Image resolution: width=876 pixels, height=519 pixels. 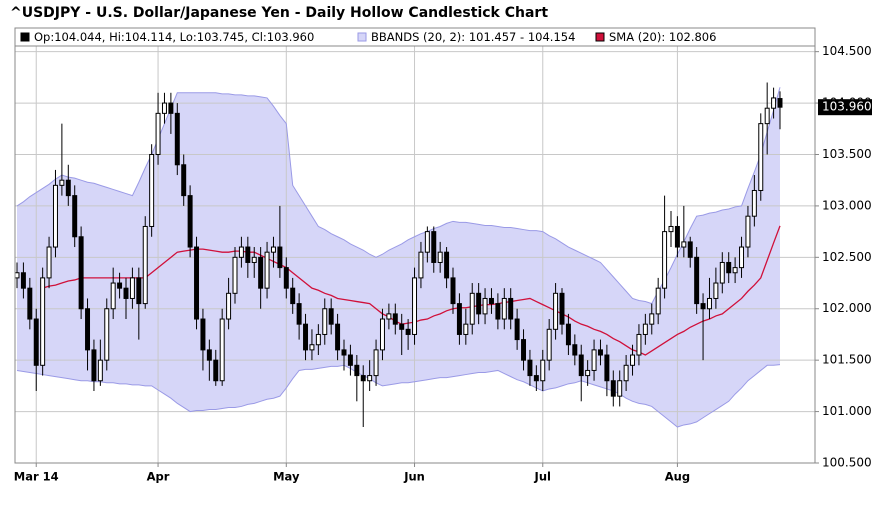 I want to click on x-tick-label: Jun, so click(x=414, y=477).